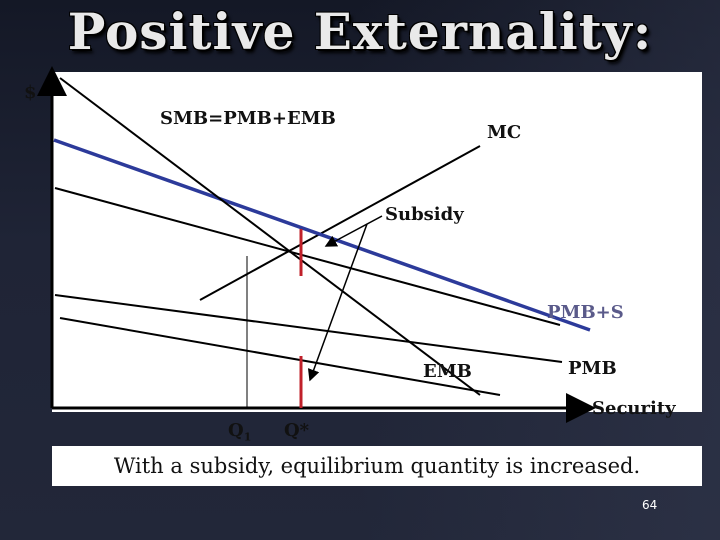 The height and width of the screenshot is (540, 720). I want to click on y-axis-label: $, so click(30, 92).